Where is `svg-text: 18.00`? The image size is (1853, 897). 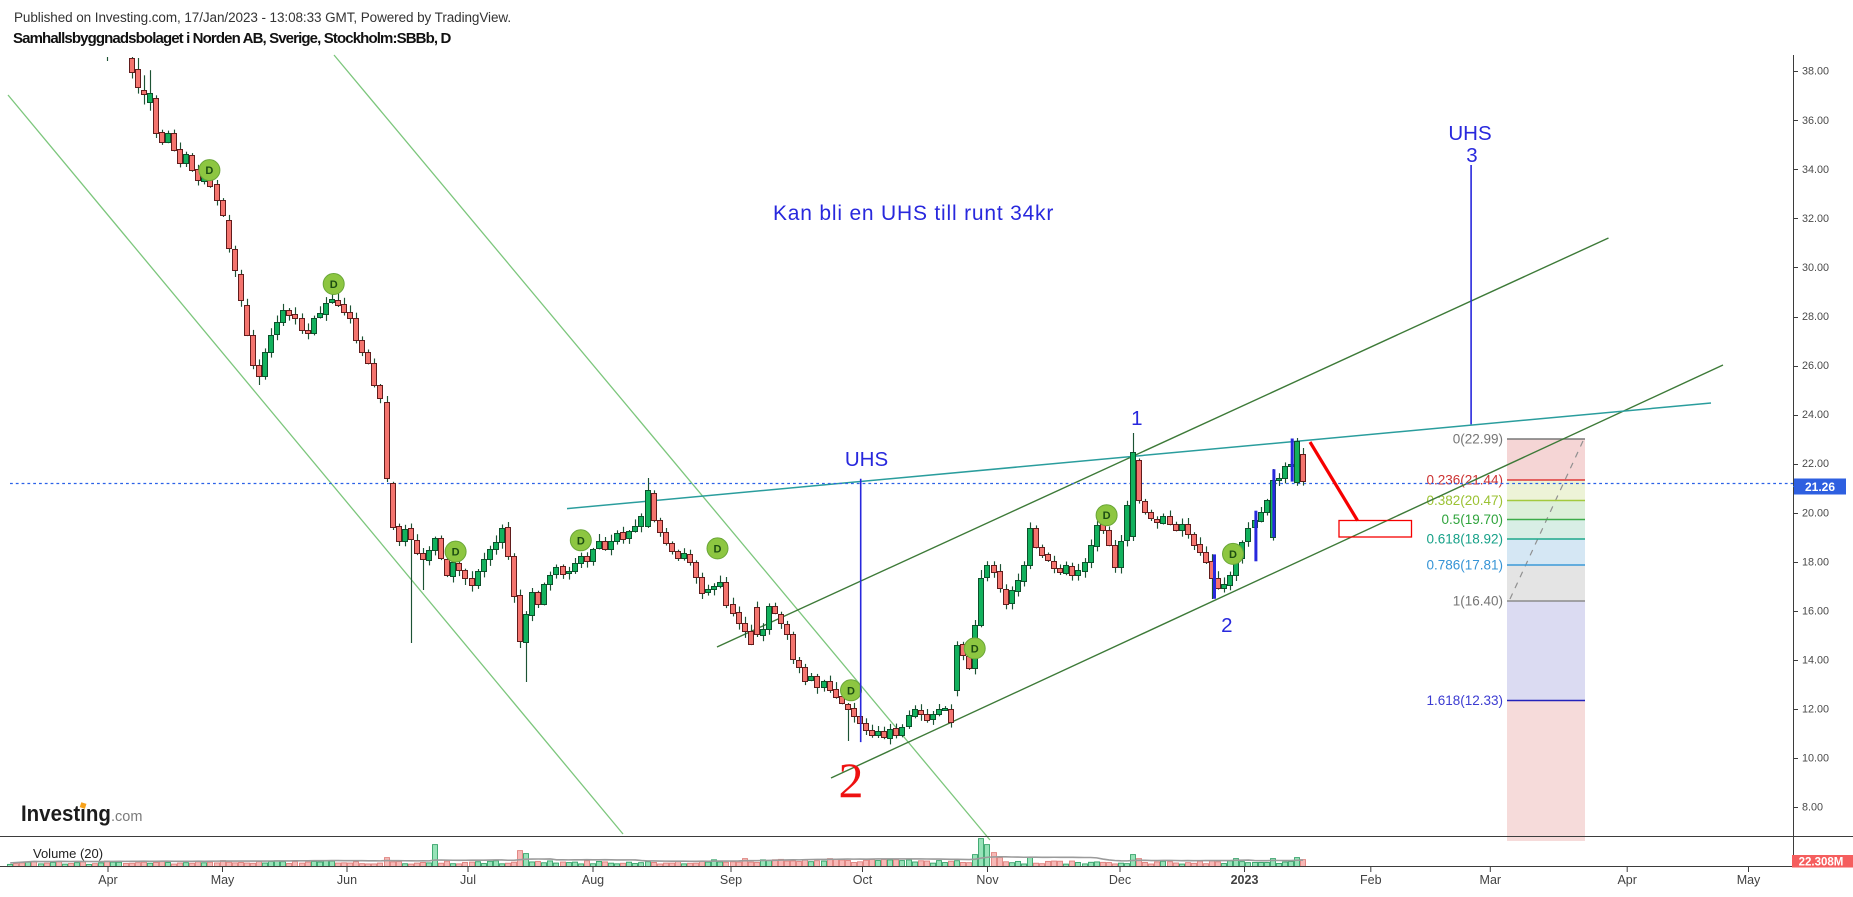
svg-text: 18.00 is located at coordinates (1815, 562).